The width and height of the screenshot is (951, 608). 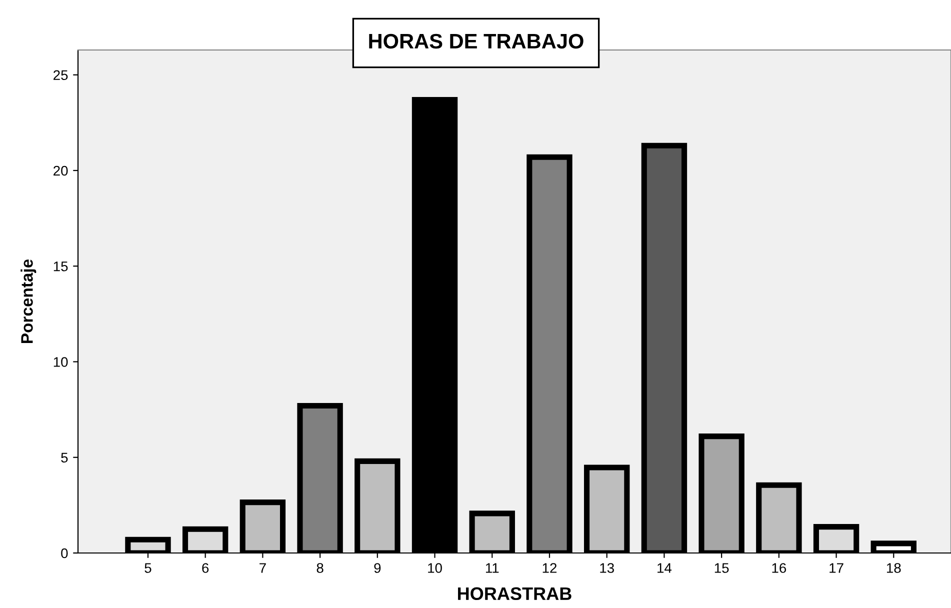 What do you see at coordinates (61, 267) in the screenshot?
I see `y-tick-label: 15` at bounding box center [61, 267].